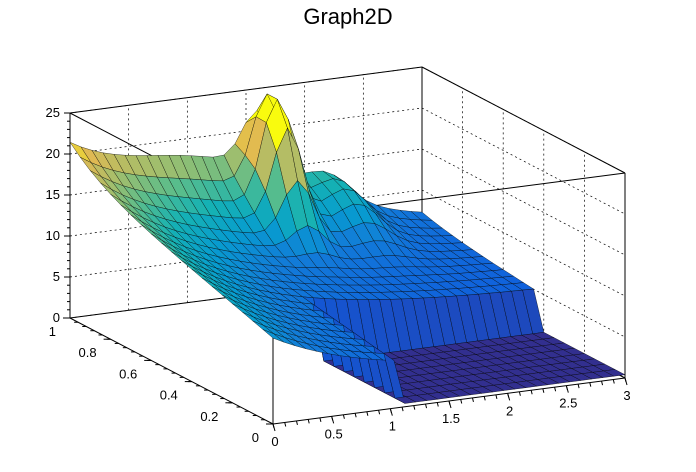 This screenshot has height=472, width=696. What do you see at coordinates (209, 416) in the screenshot?
I see `y-tick-label: 0.2` at bounding box center [209, 416].